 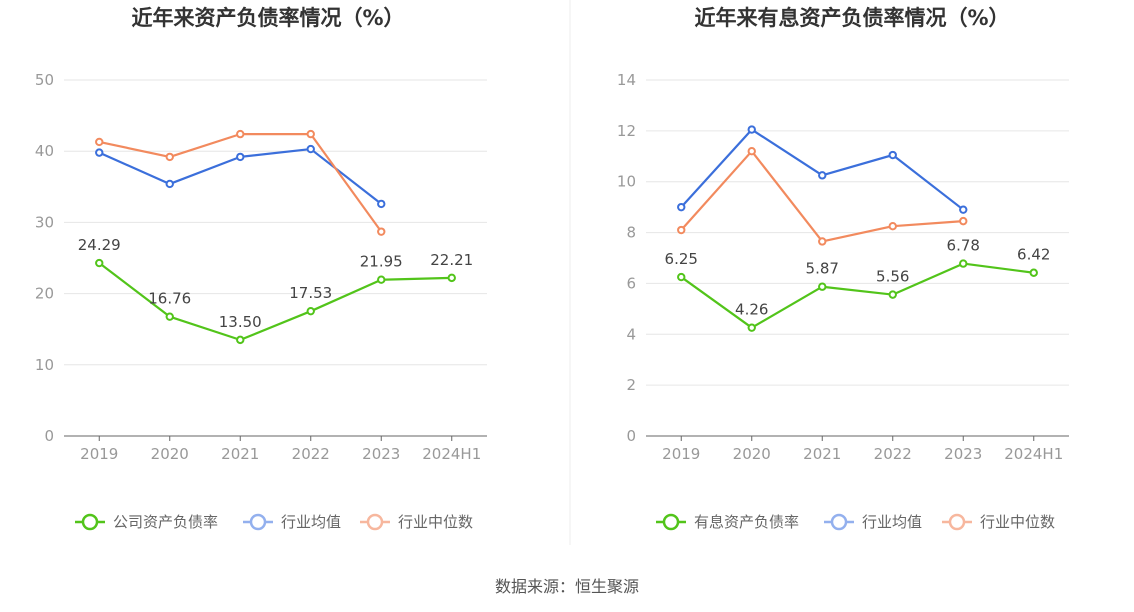 I want to click on chart-title-right: 近年来有息资产负债率情况（%）, so click(x=851, y=18).